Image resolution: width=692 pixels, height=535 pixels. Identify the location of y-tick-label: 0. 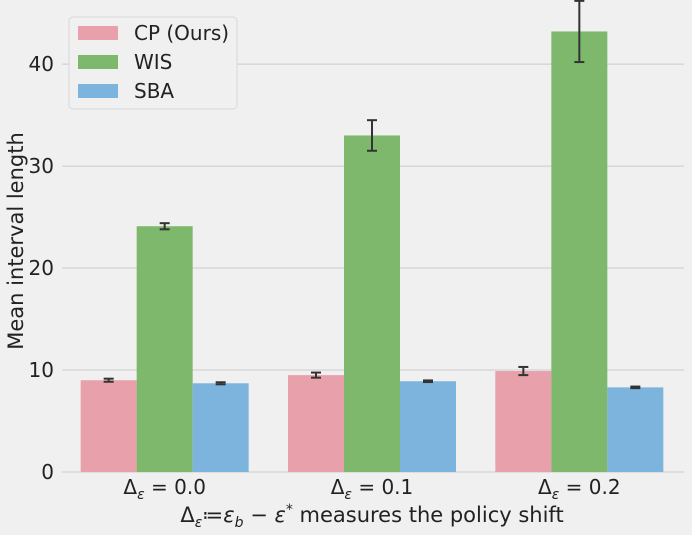
(47, 472).